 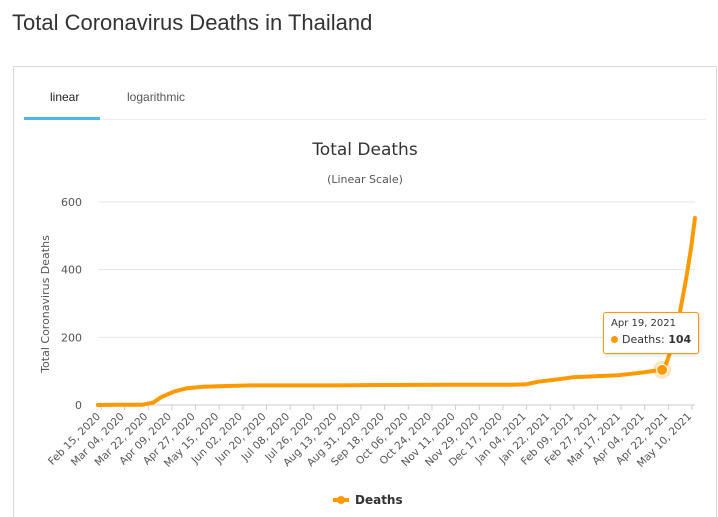 What do you see at coordinates (62, 118) in the screenshot?
I see `active-tab-indicator` at bounding box center [62, 118].